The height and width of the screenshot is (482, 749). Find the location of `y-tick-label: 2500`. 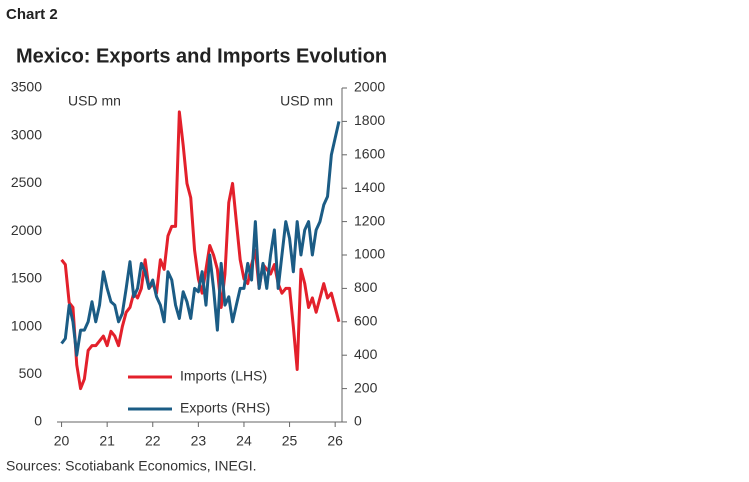

y-tick-label: 2500 is located at coordinates (26, 182).